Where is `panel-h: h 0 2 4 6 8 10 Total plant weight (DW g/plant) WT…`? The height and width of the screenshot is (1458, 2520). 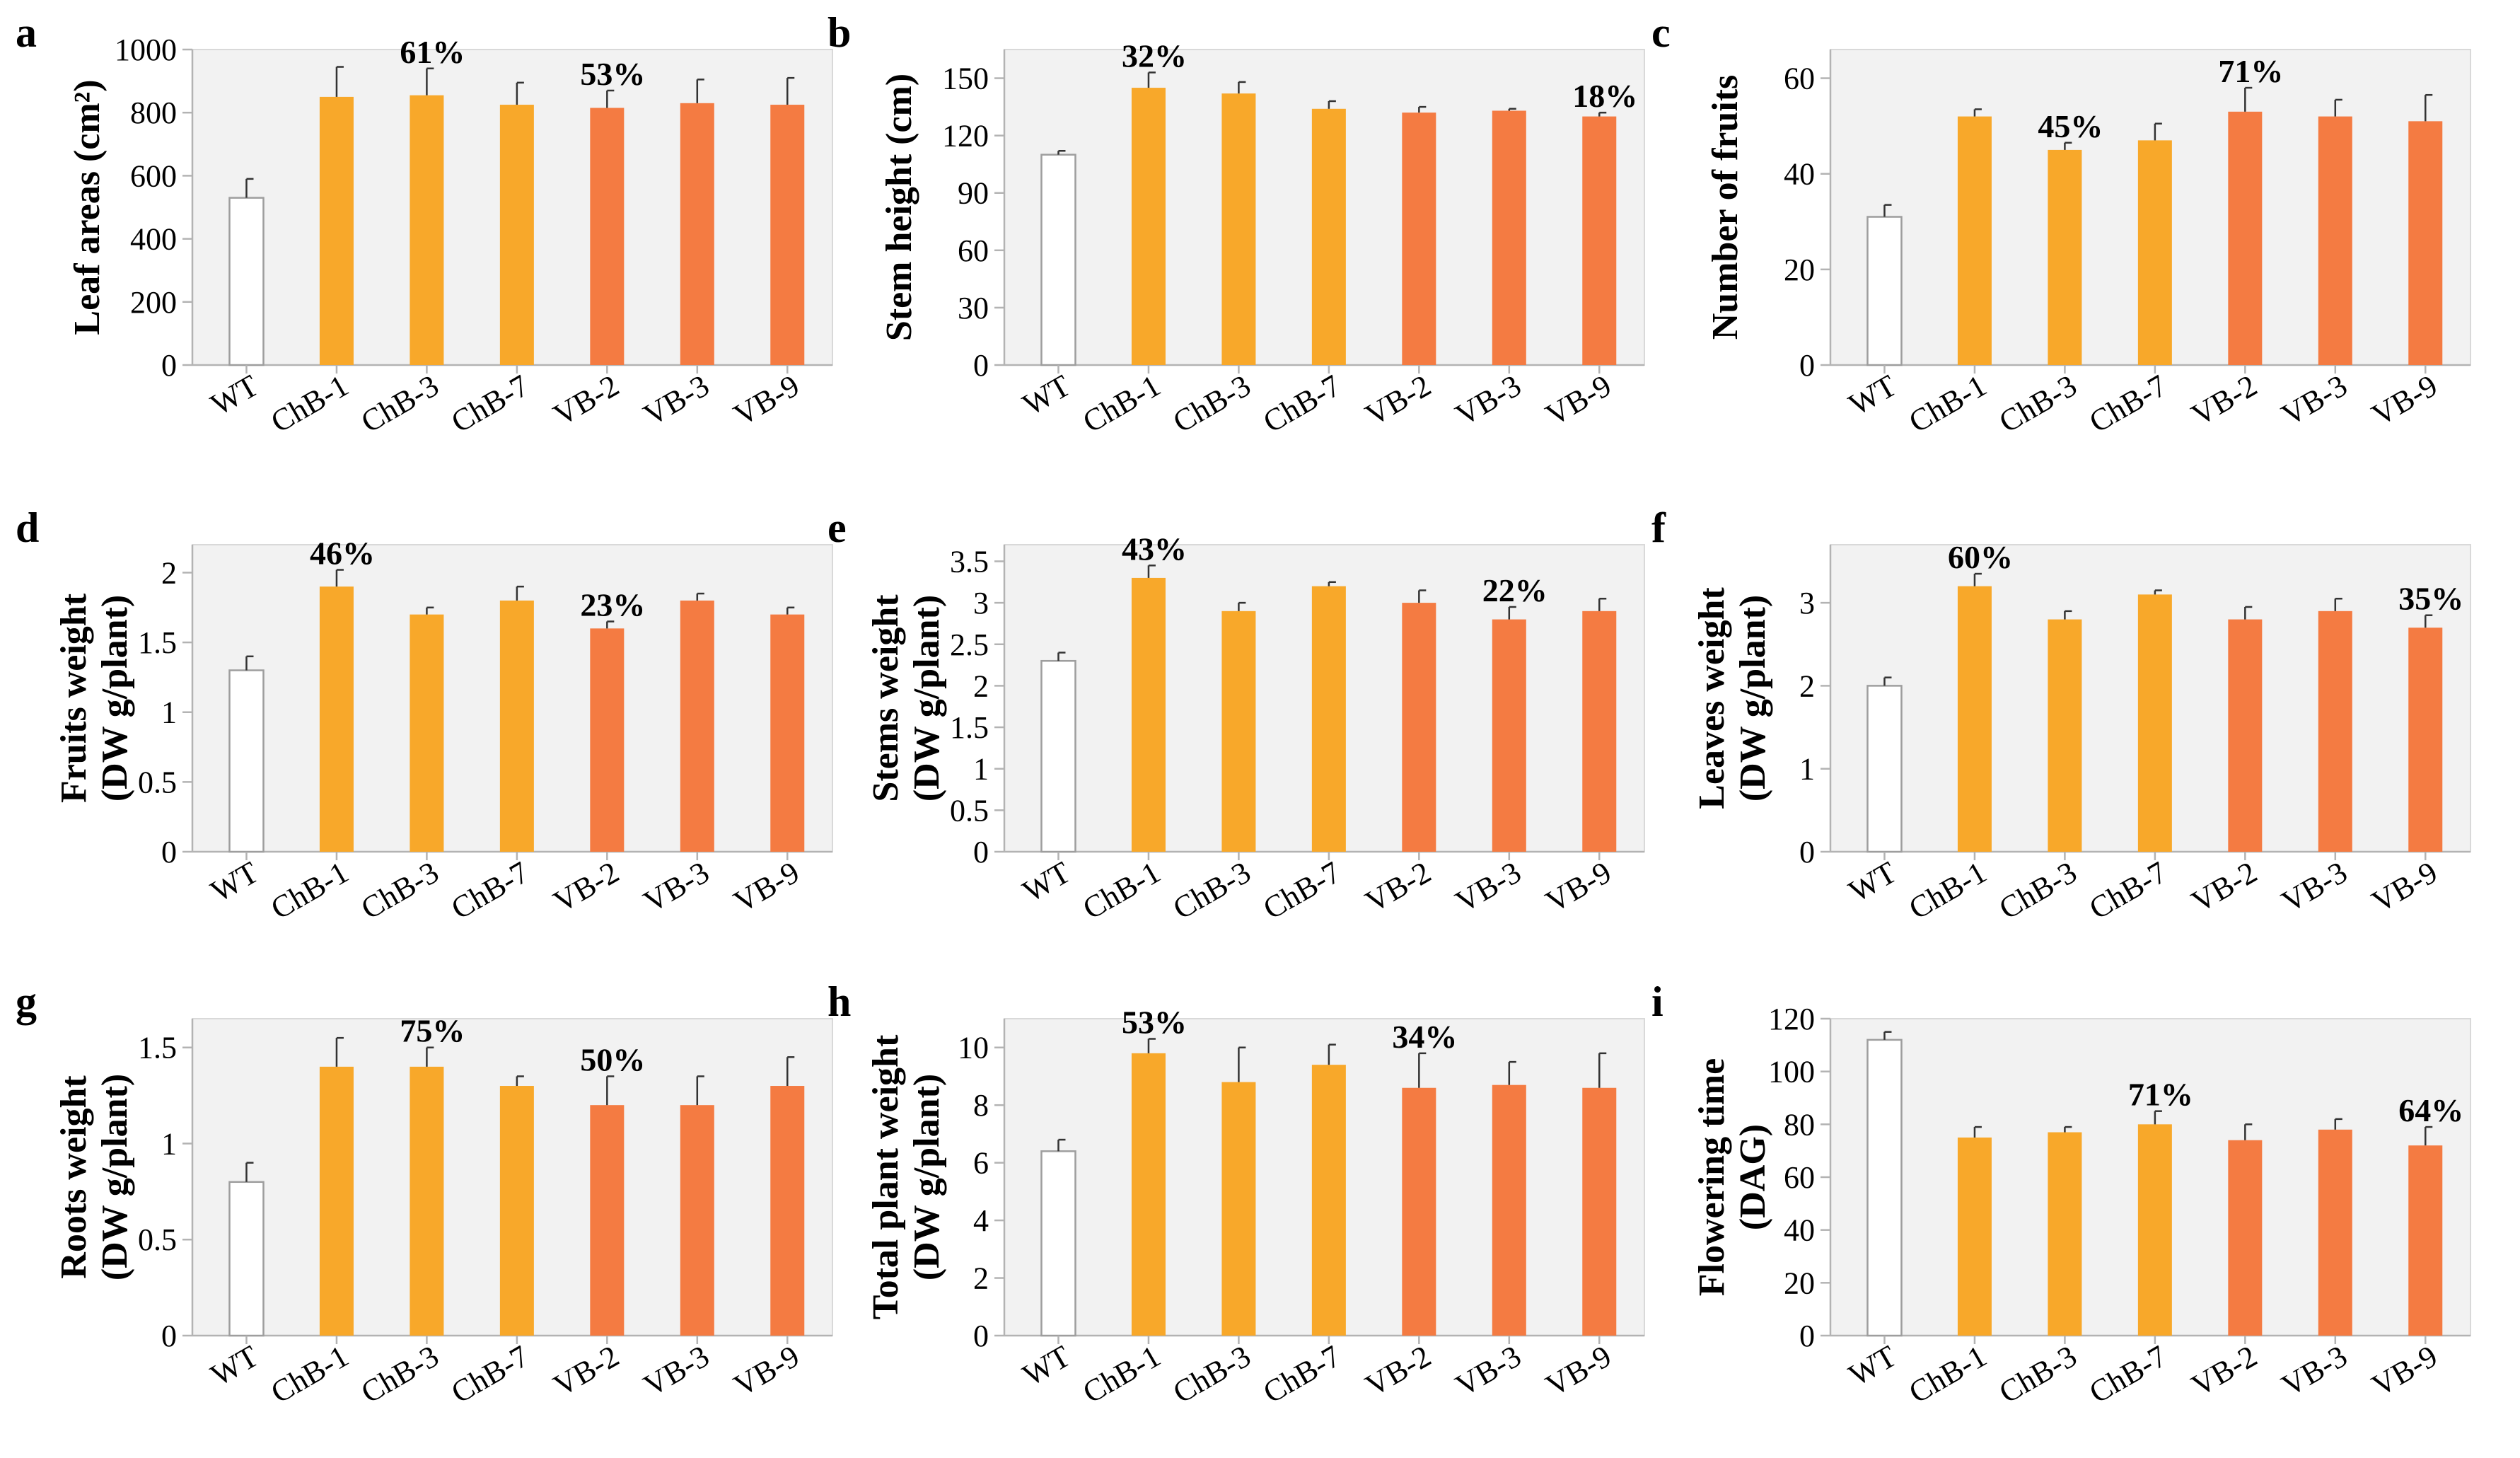
panel-h: h 0 2 4 6 8 10 Total plant weight (DW g/plant) WT… is located at coordinates (1237, 1194).